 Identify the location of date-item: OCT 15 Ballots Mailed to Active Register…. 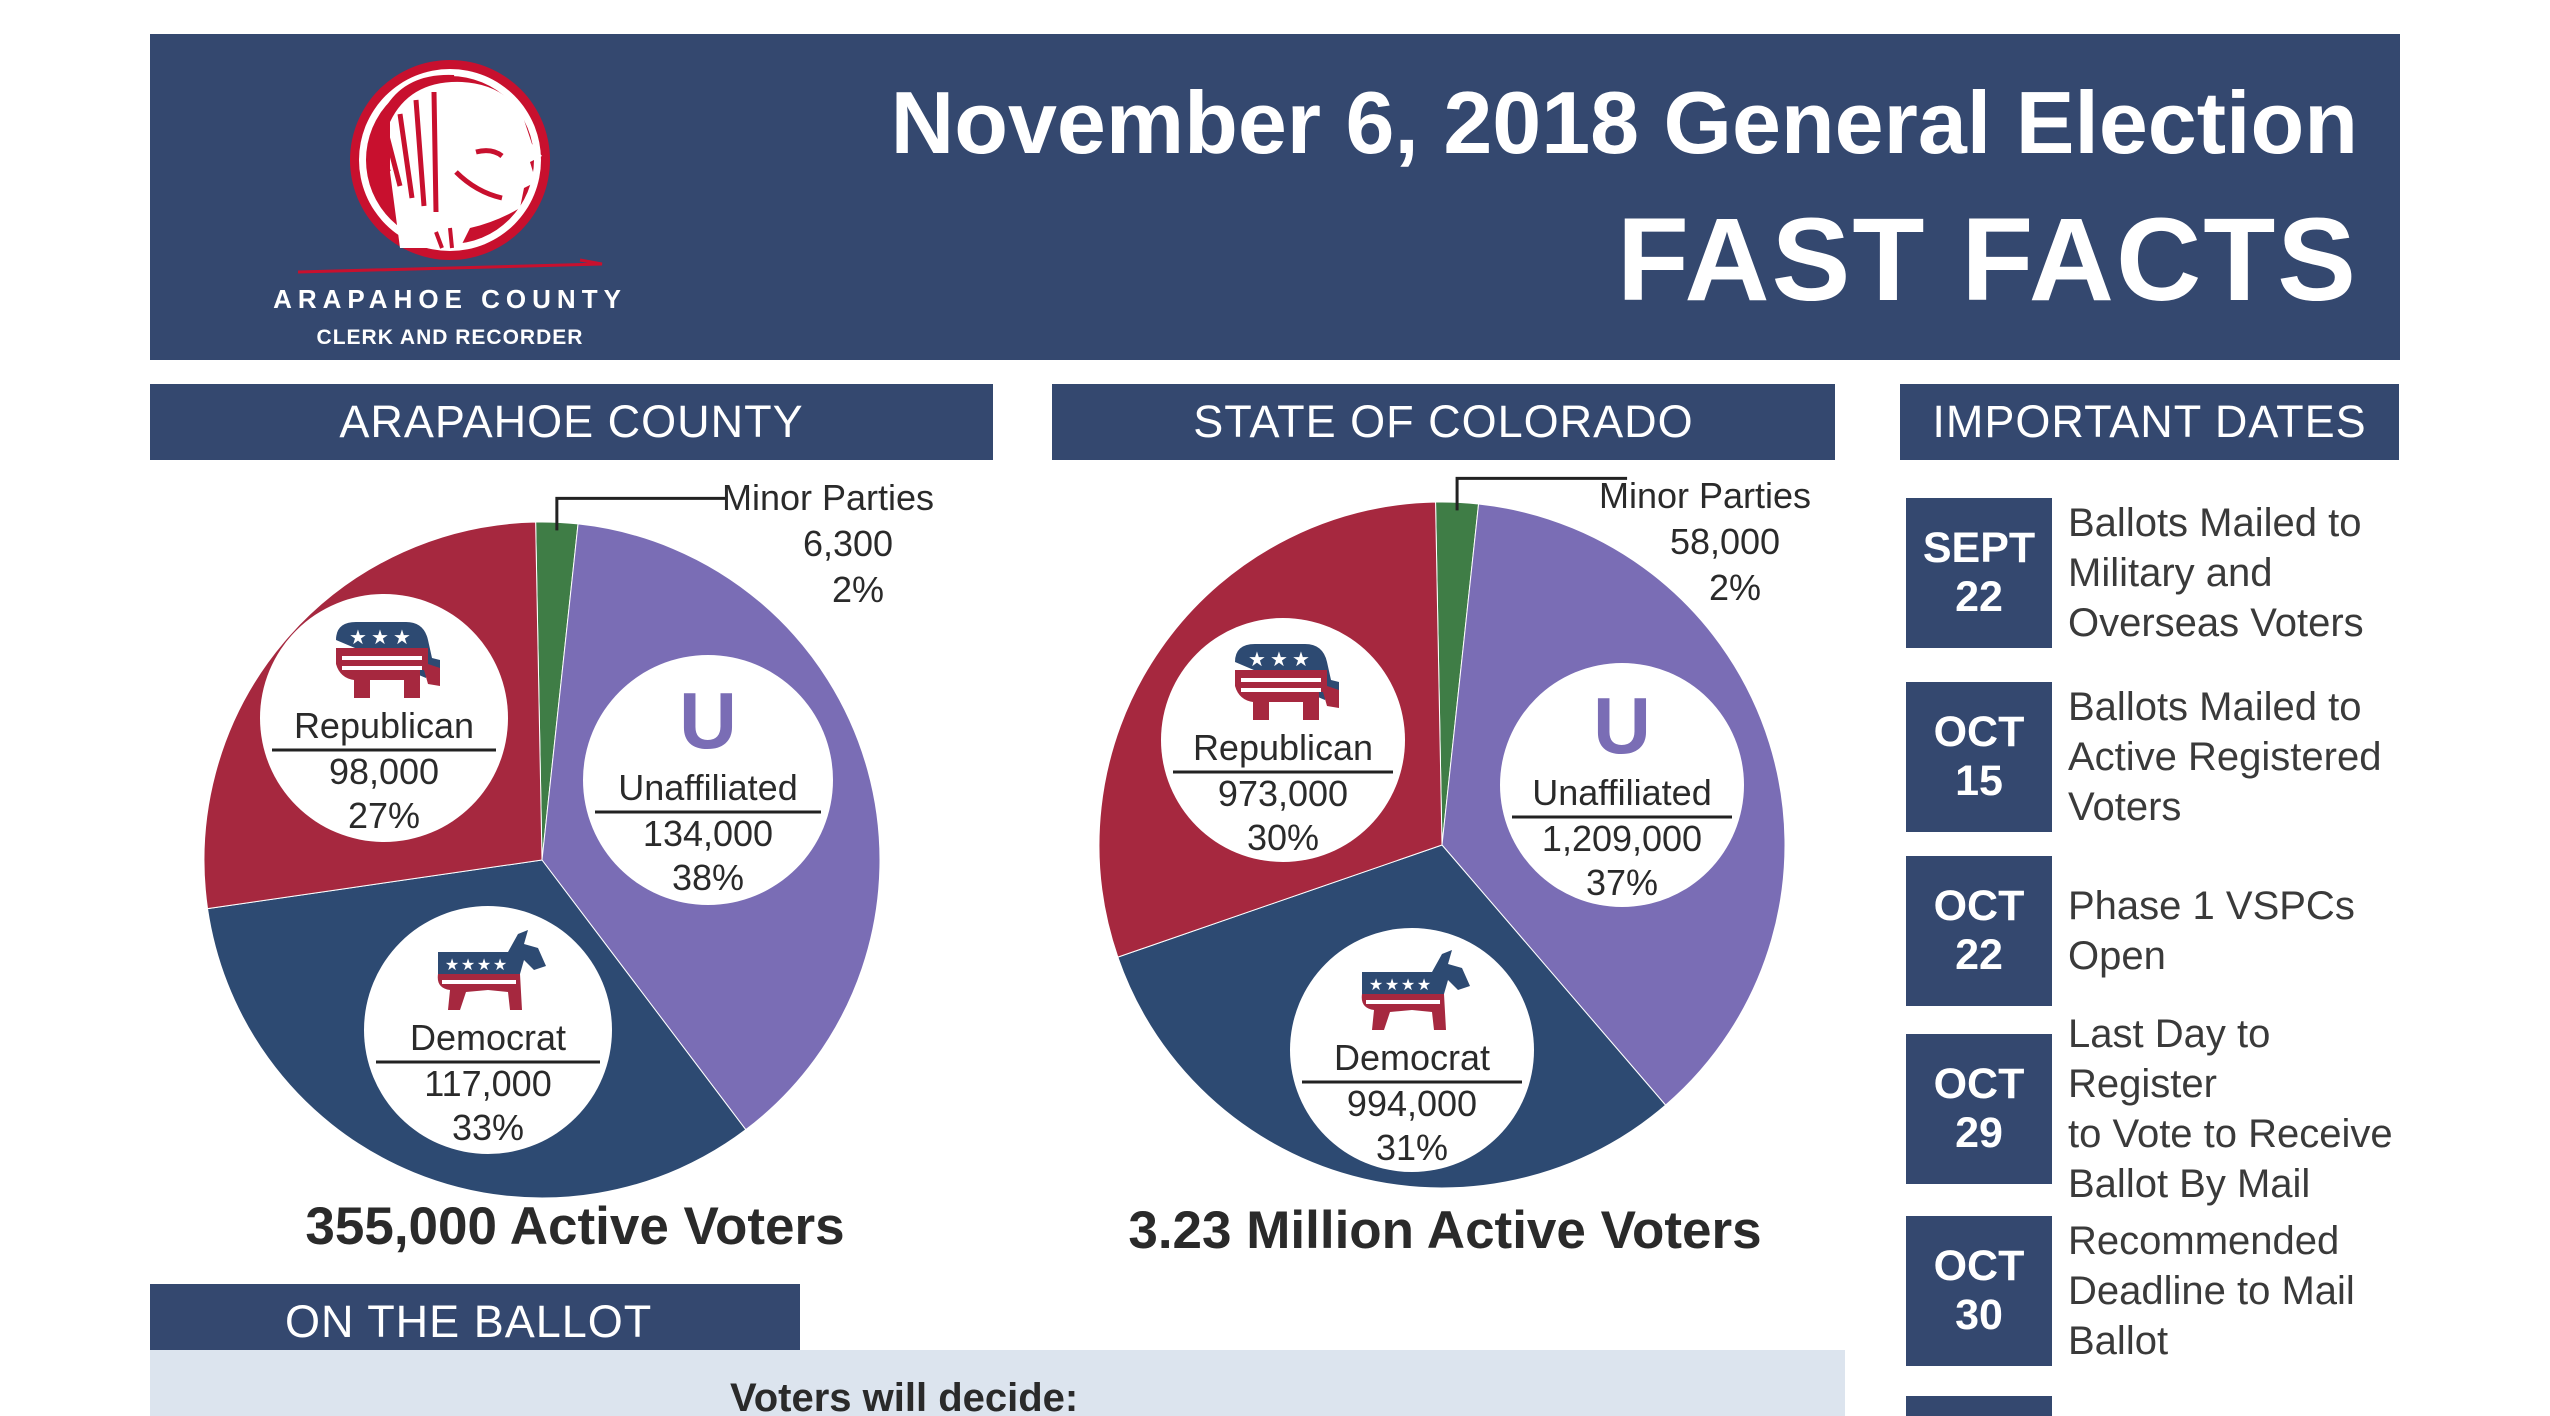
(2153, 757).